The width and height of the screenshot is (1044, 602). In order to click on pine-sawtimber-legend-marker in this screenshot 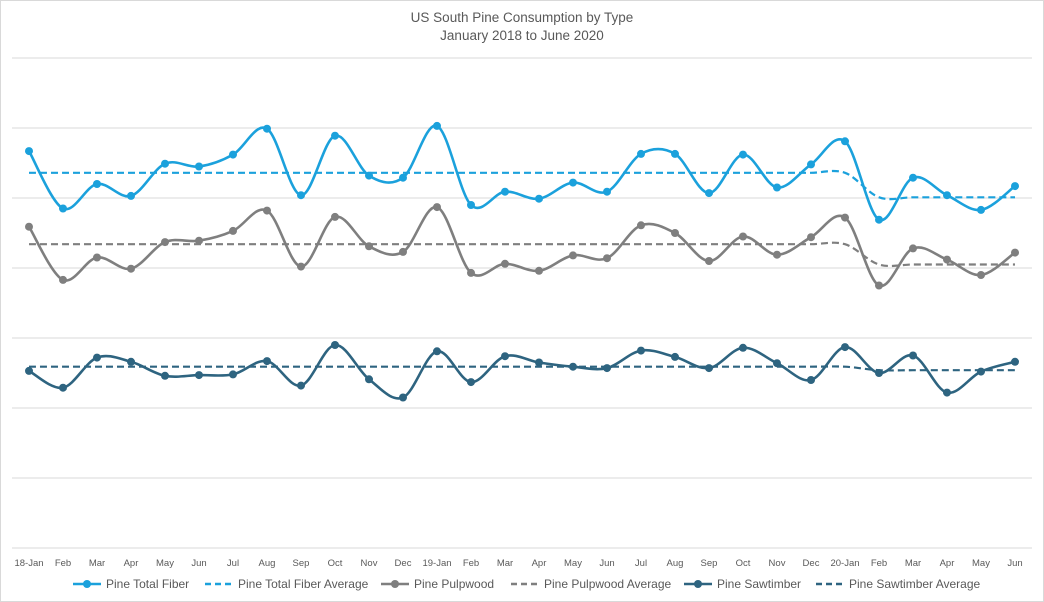, I will do `click(698, 584)`.